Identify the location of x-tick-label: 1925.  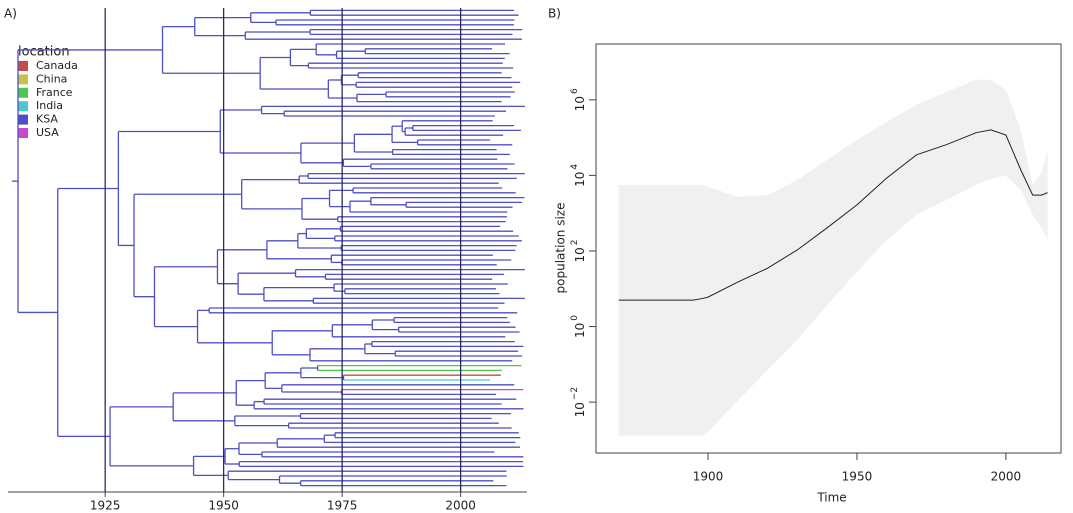
(105, 506).